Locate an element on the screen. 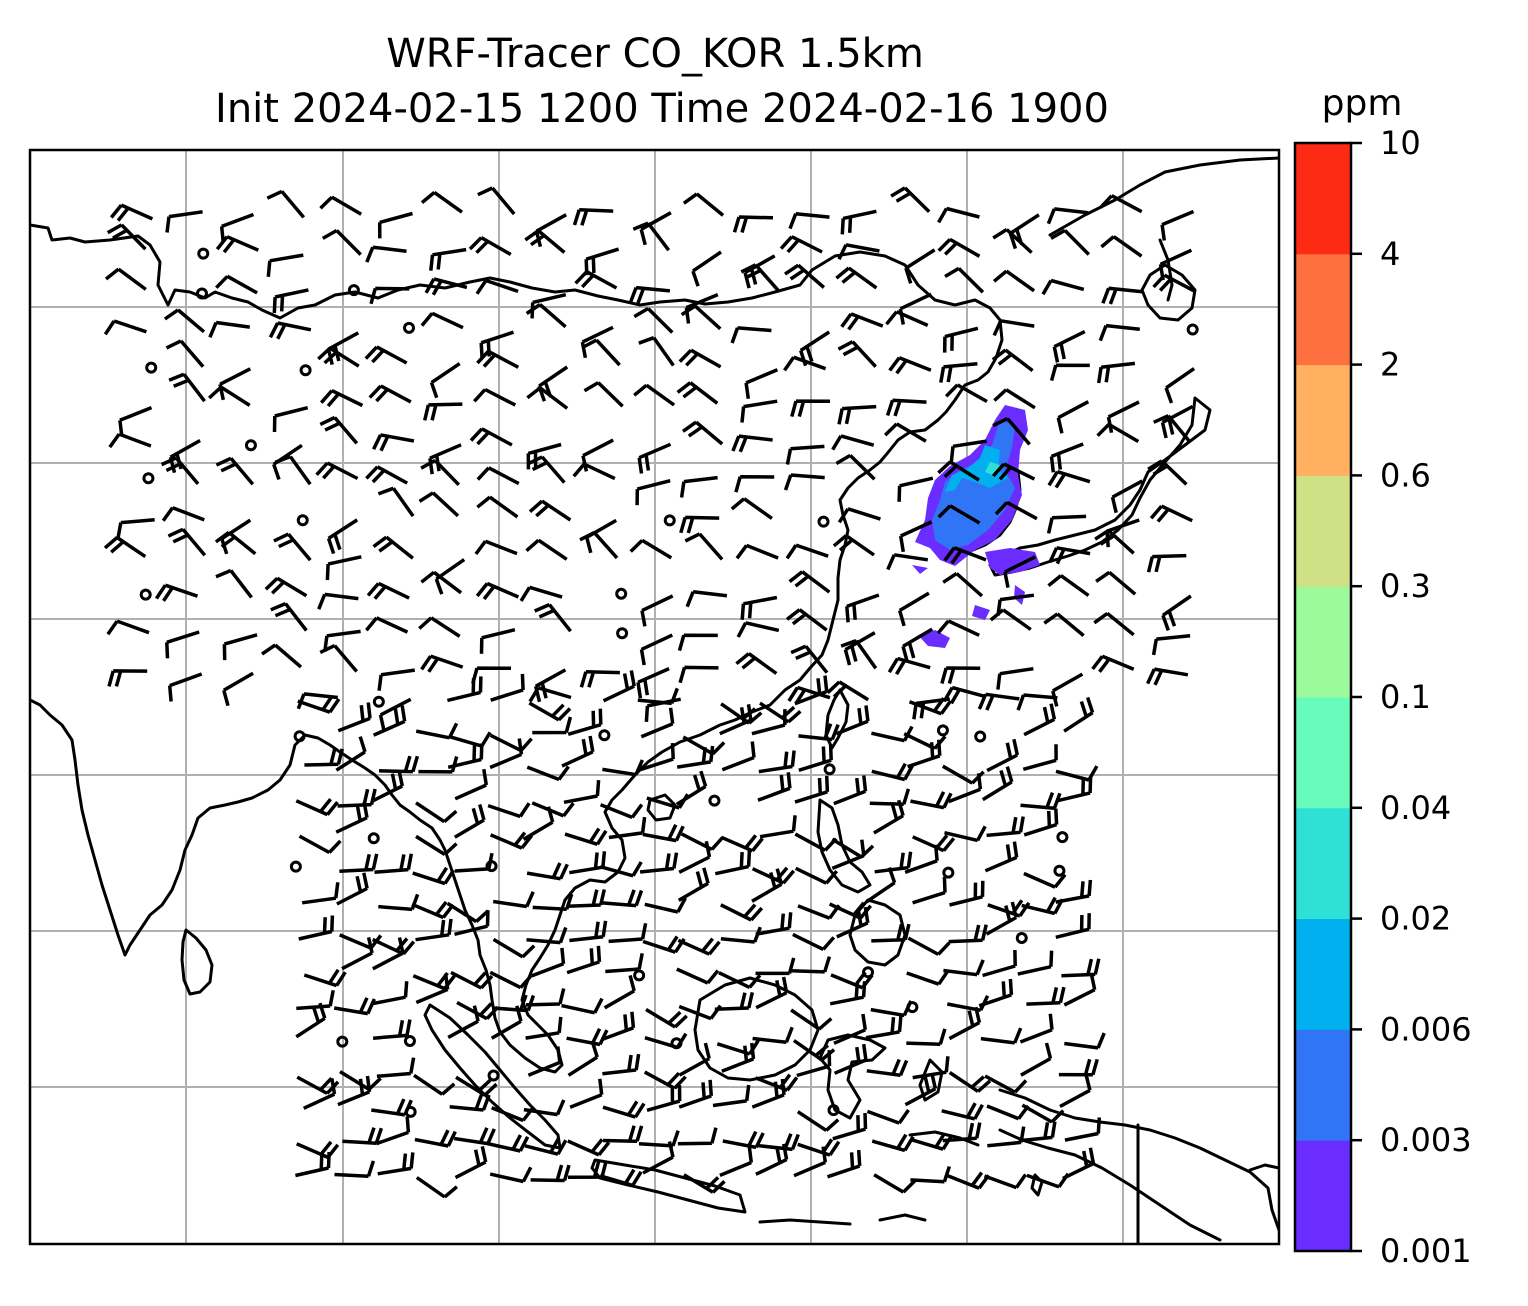 The image size is (1528, 1306). colorbar-ticks: 0.001 0.003 0.006 0.02 0.04 0.1 0.3 0.6 2 4 10 is located at coordinates (1411, 697).